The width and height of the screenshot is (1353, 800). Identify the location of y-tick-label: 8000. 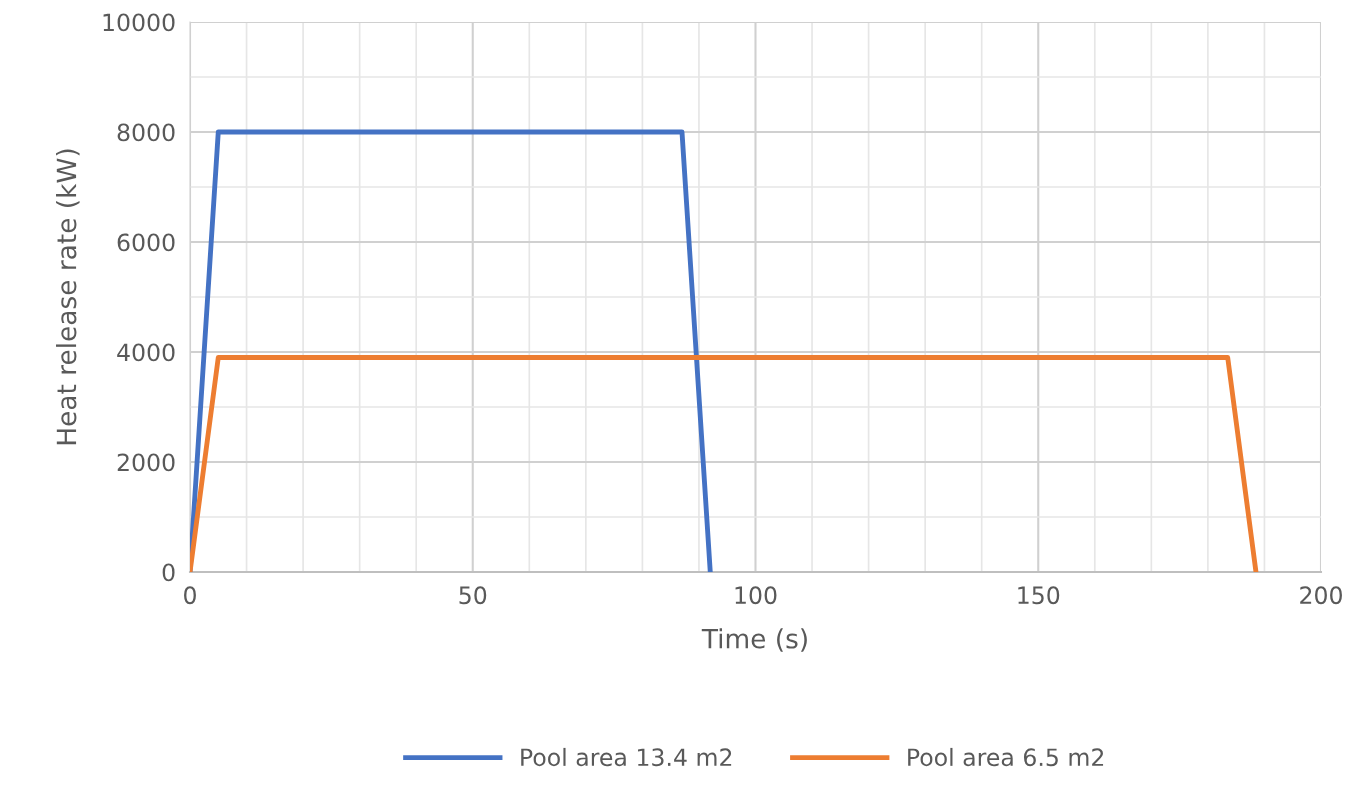
(146, 132).